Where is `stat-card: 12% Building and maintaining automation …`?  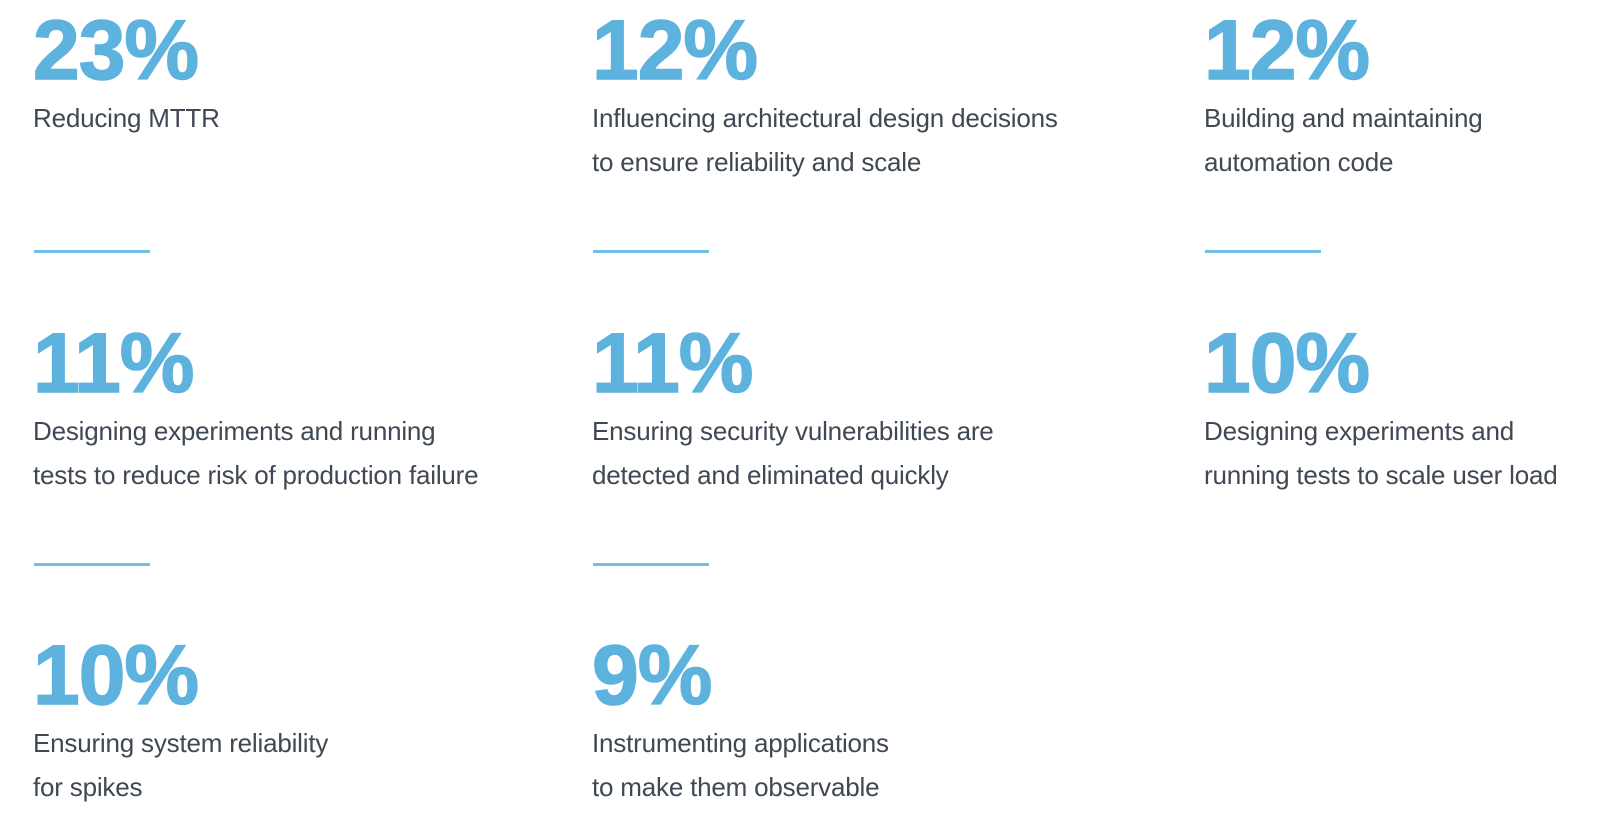
stat-card: 12% Building and maintaining automation … is located at coordinates (1401, 170).